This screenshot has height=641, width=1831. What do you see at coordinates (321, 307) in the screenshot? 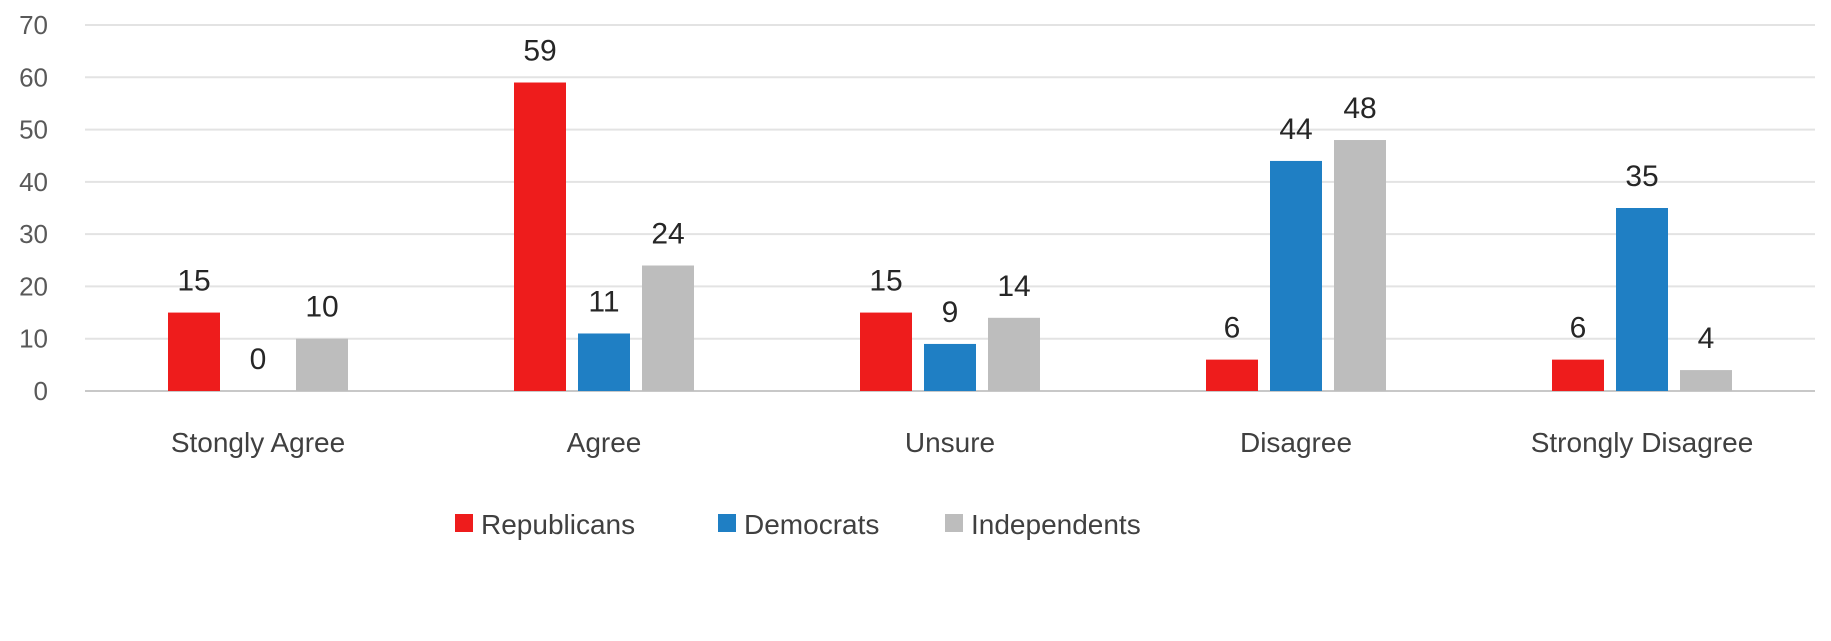
I see `data-label: 10` at bounding box center [321, 307].